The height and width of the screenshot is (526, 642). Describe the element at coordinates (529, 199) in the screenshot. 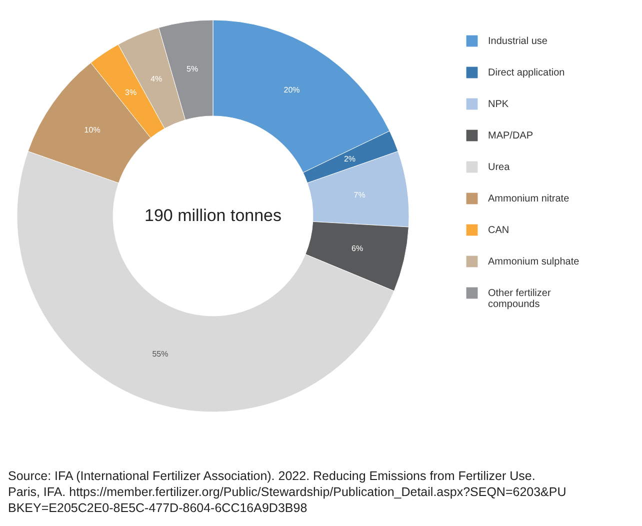

I see `legend-label: Ammonium nitrate` at that location.